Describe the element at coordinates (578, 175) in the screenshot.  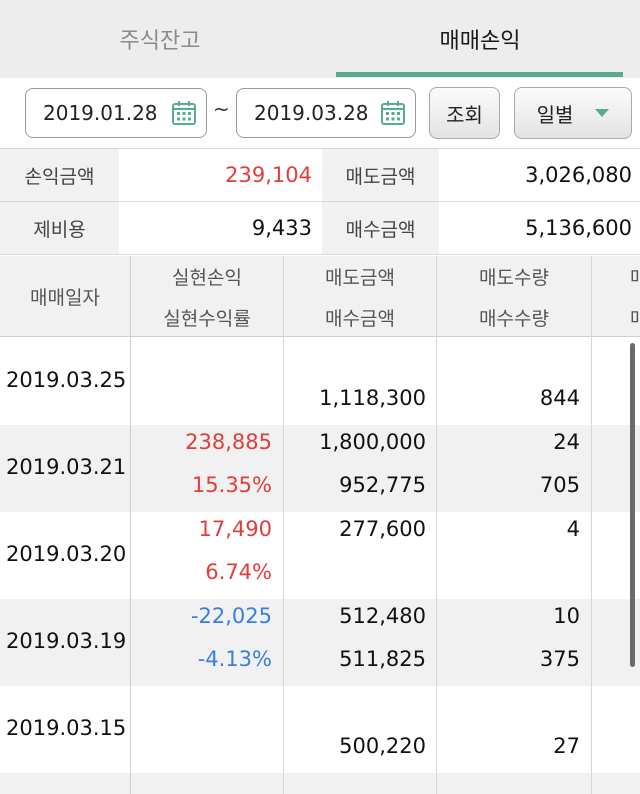
I see `sell-amount-value: 3,026,080` at that location.